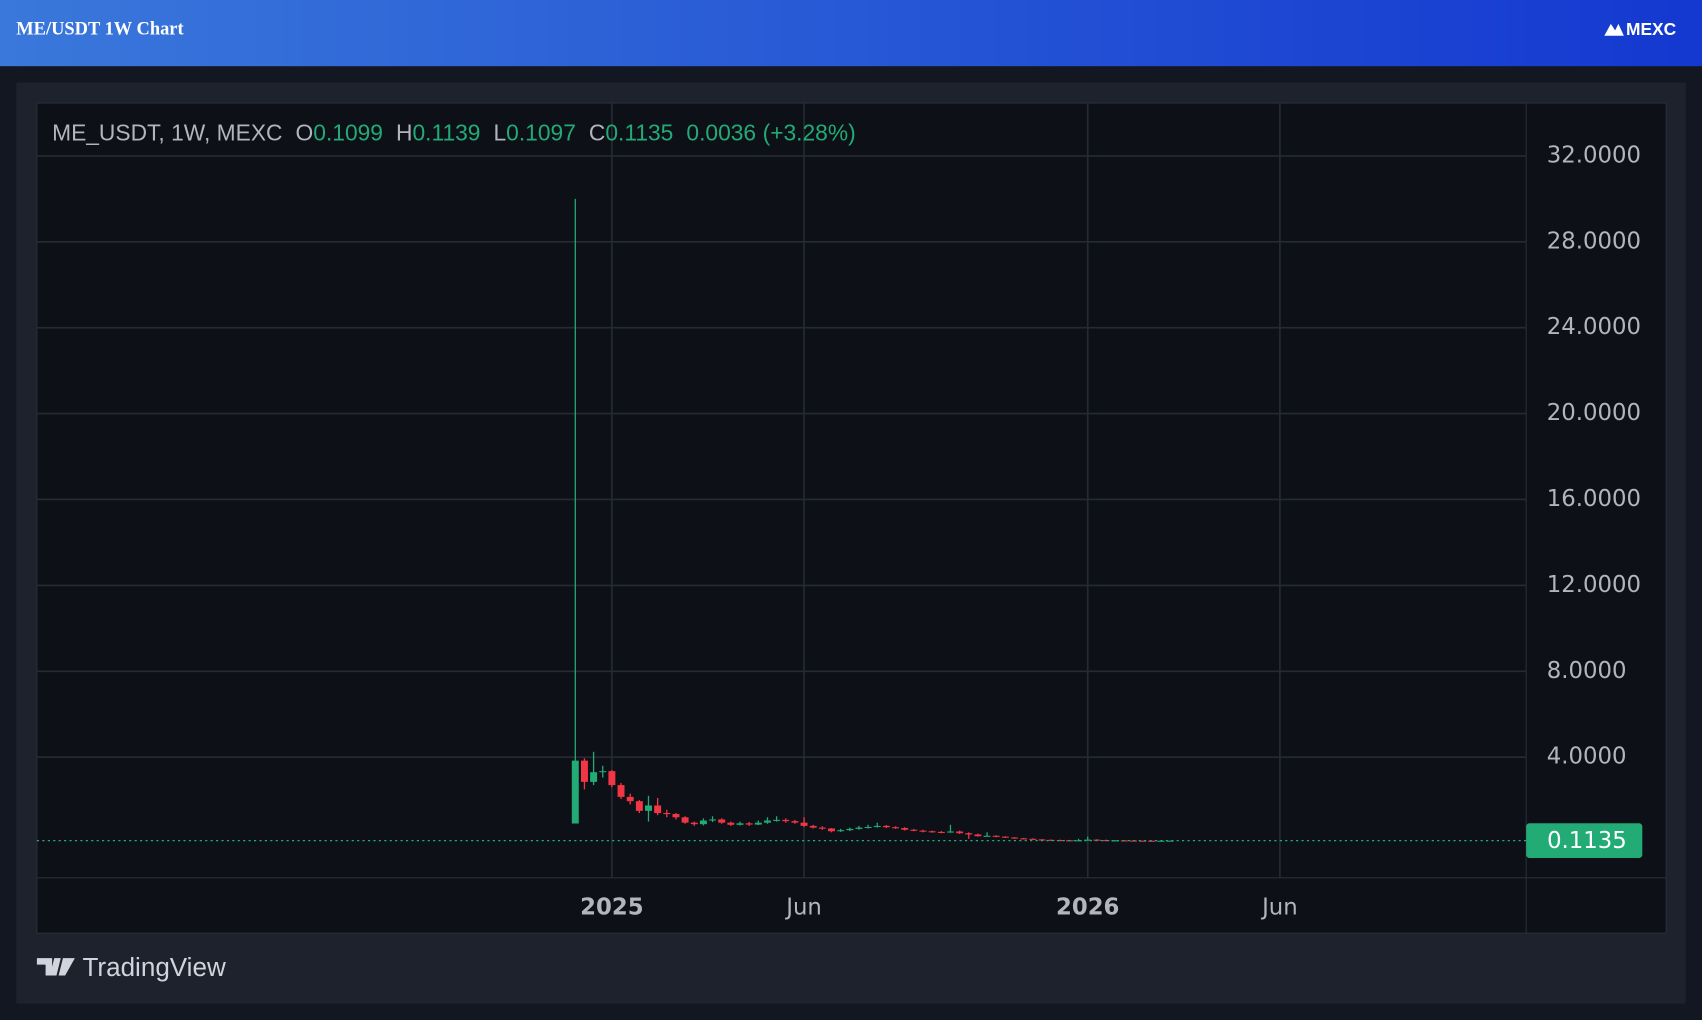 This screenshot has height=1020, width=1702. What do you see at coordinates (851, 33) in the screenshot?
I see `header-bar` at bounding box center [851, 33].